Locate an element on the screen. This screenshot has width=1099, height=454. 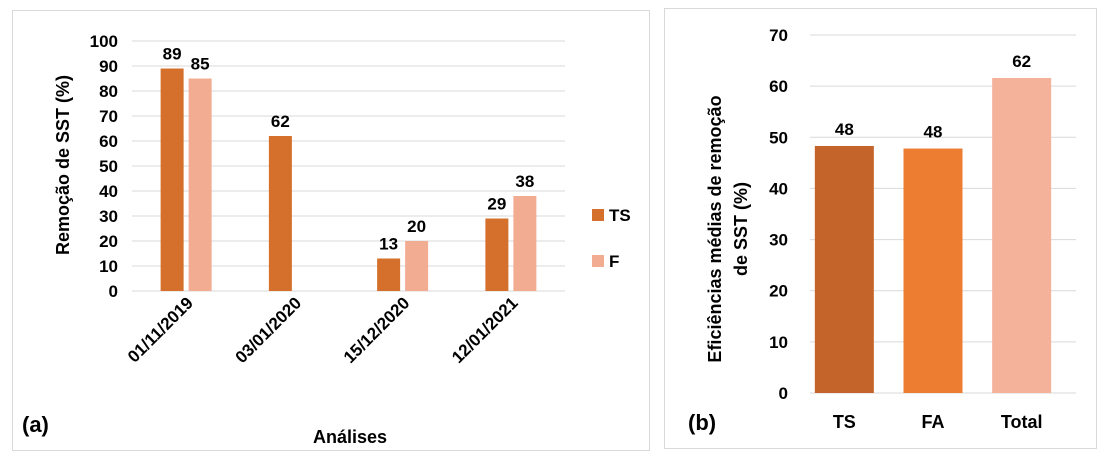
x-tick-label: TS is located at coordinates (844, 422).